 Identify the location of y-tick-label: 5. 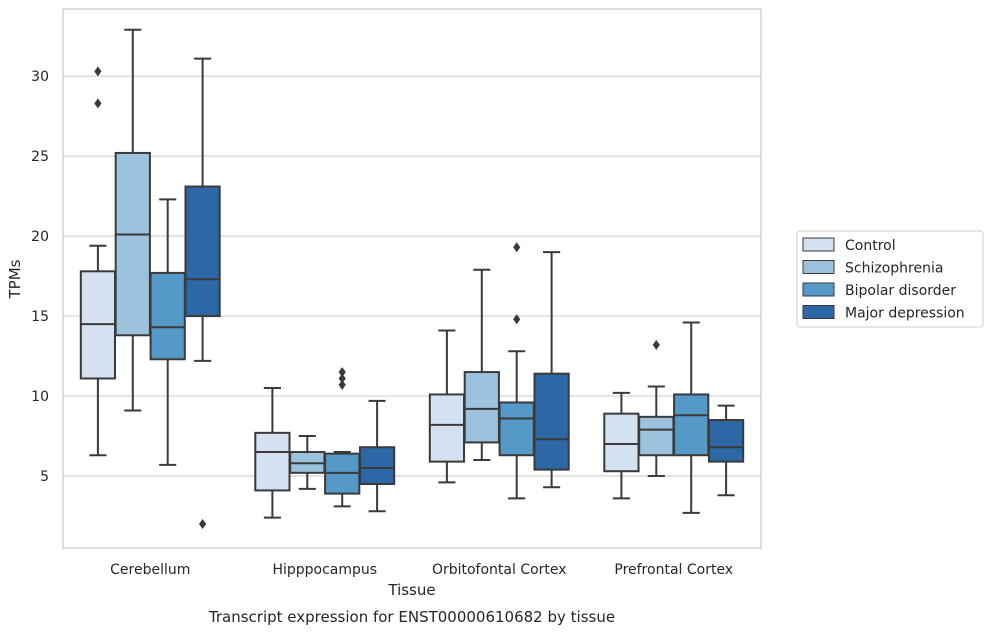
(44, 477).